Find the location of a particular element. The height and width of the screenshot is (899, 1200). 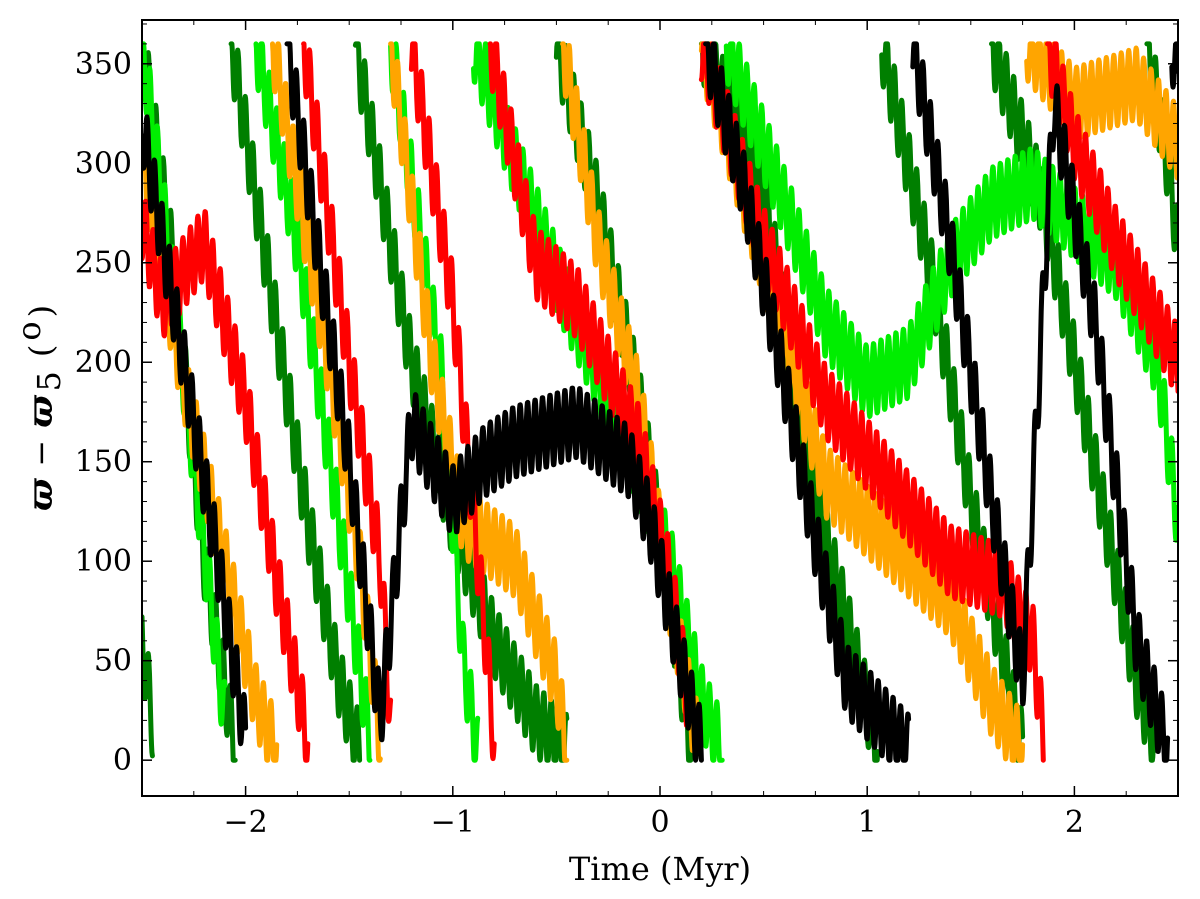

y-tick-label: 250 is located at coordinates (103, 263).